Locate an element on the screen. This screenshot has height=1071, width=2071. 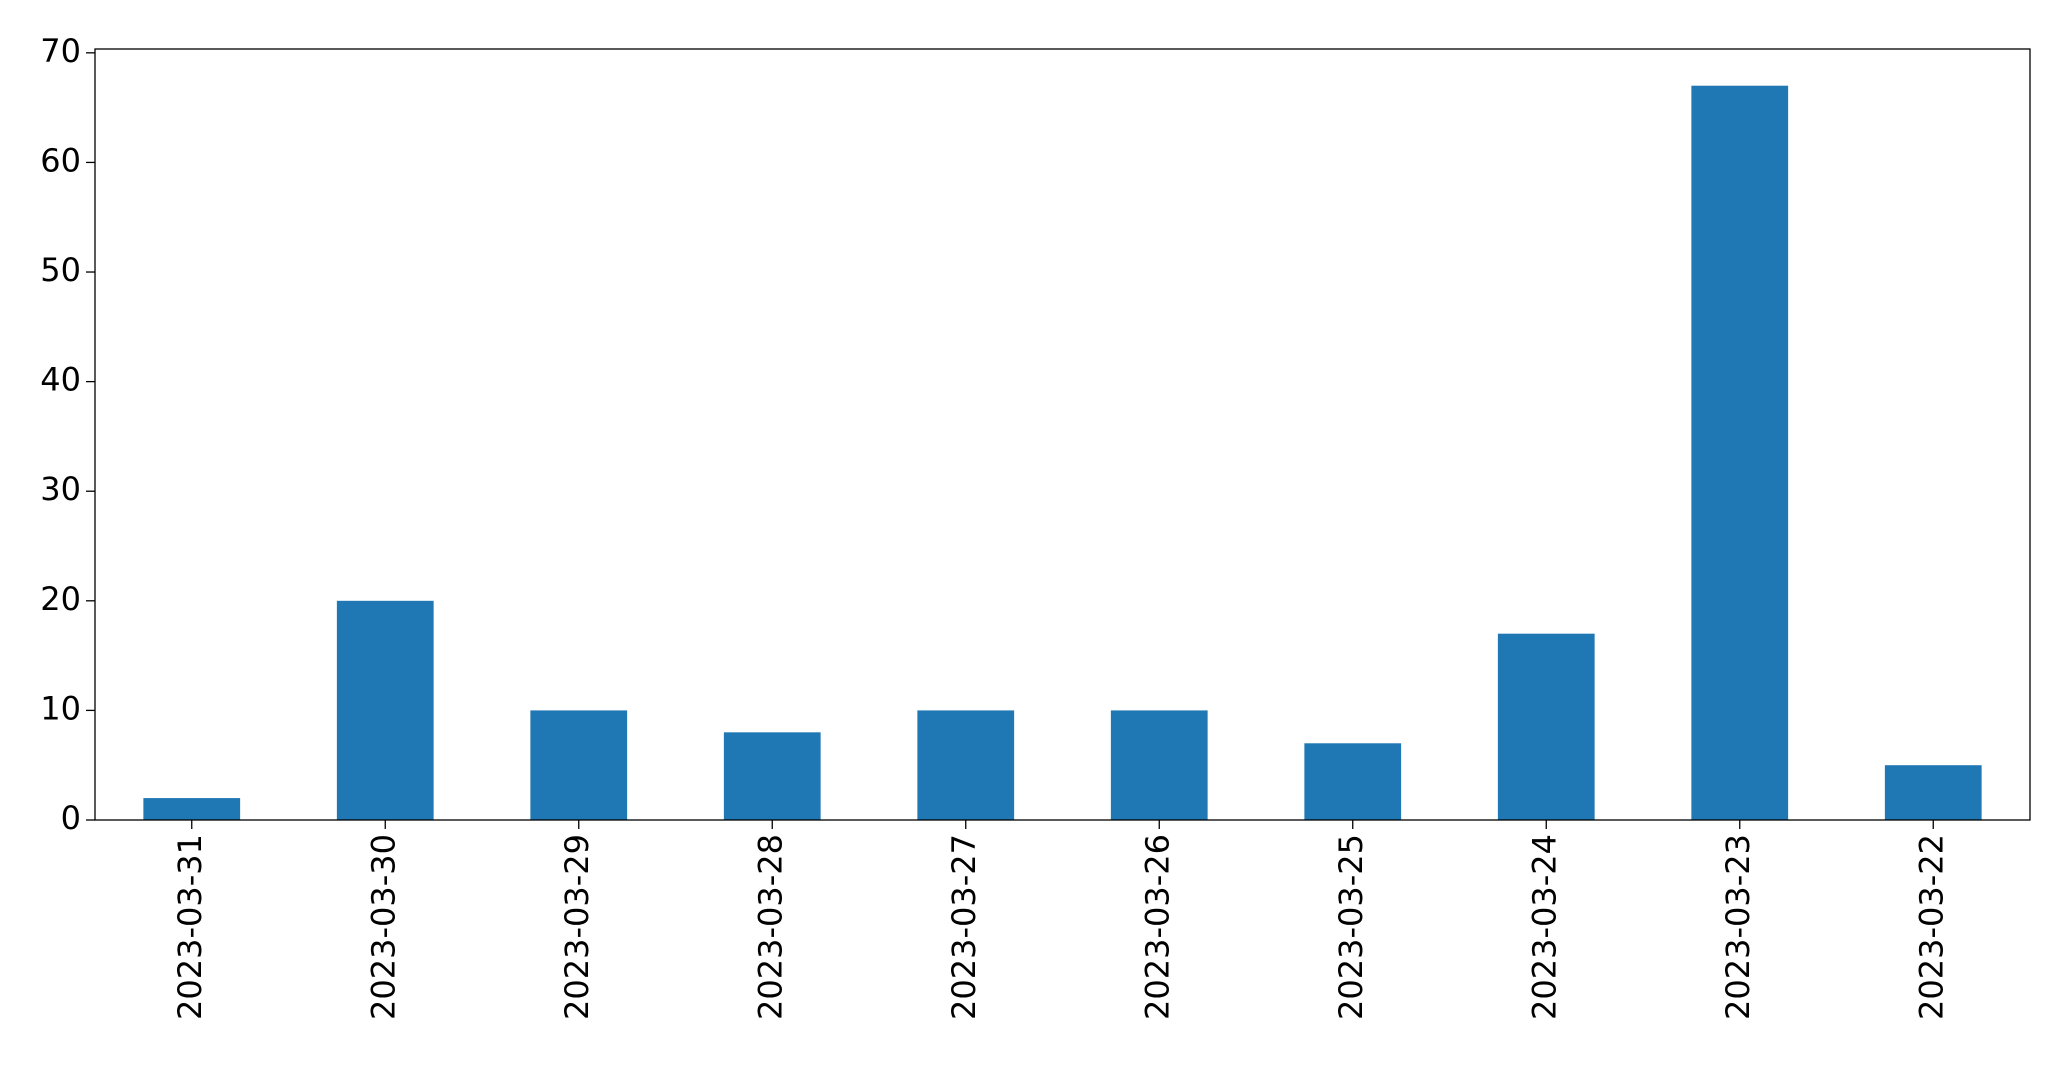
x-tick-label: 2023-03-23 is located at coordinates (1738, 927).